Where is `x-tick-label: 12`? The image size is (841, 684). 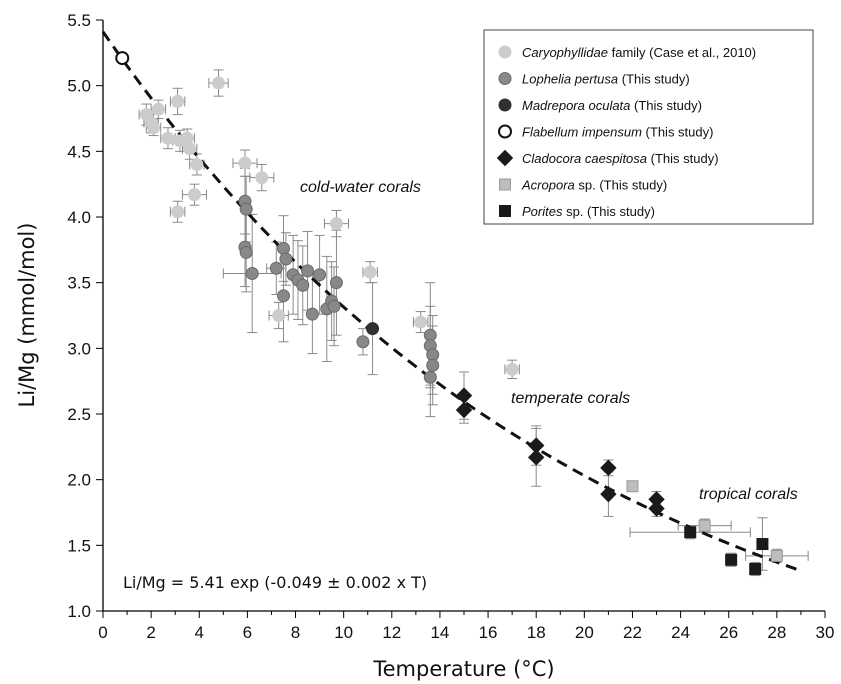
x-tick-label: 12 is located at coordinates (391, 632).